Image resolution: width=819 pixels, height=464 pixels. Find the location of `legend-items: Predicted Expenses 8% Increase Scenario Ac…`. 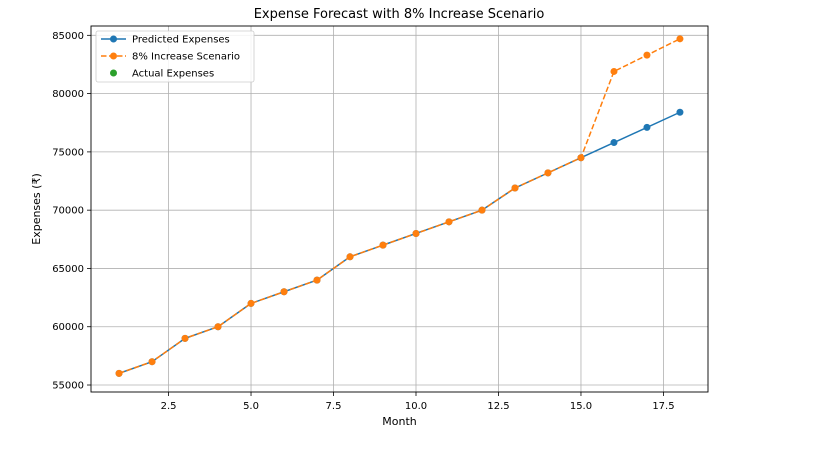

legend-items: Predicted Expenses 8% Increase Scenario Ac… is located at coordinates (170, 57).